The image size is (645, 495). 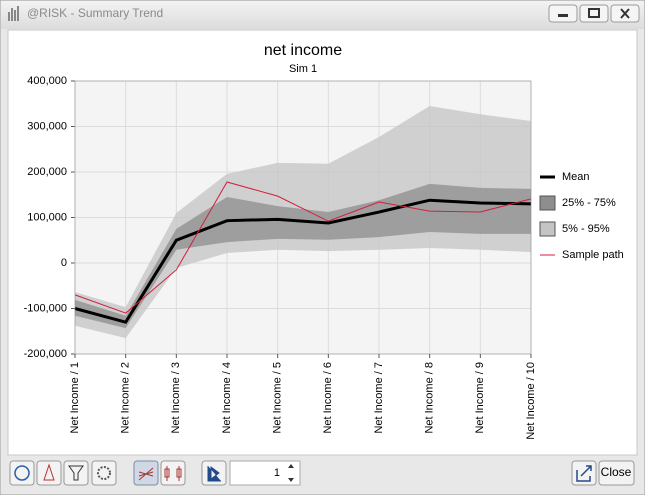 What do you see at coordinates (303, 69) in the screenshot?
I see `chart-subtitle: Sim 1` at bounding box center [303, 69].